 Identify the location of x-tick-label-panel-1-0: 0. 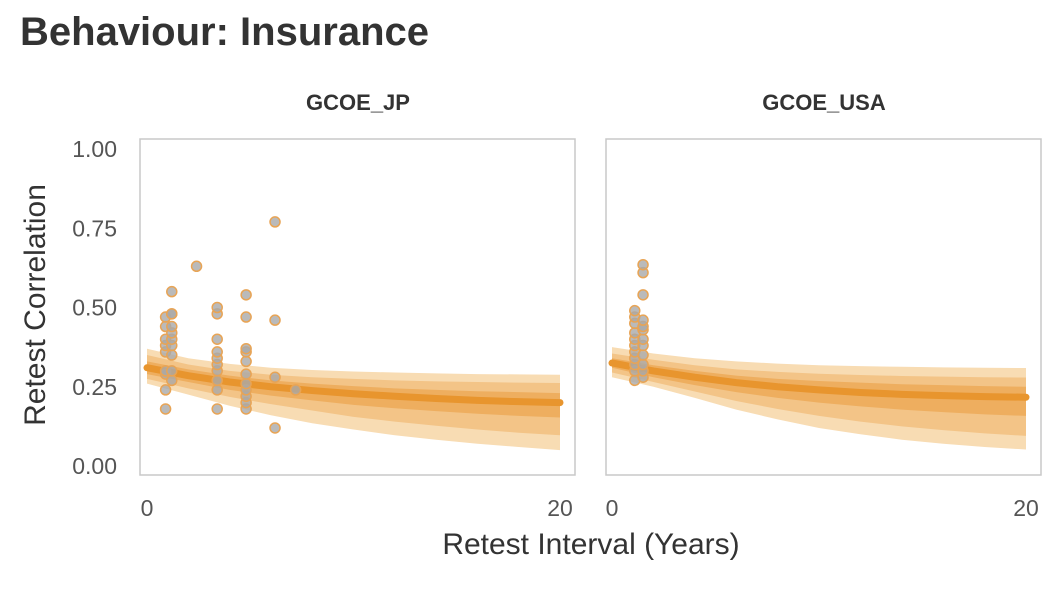
(612, 508).